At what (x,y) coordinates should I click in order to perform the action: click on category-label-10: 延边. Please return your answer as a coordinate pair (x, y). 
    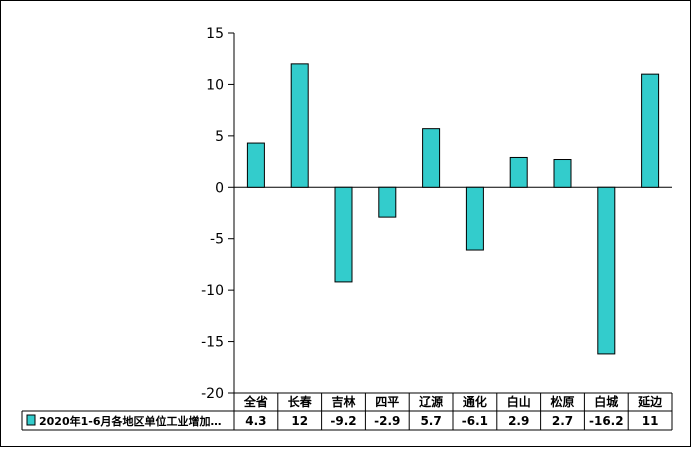
    Looking at the image, I should click on (650, 401).